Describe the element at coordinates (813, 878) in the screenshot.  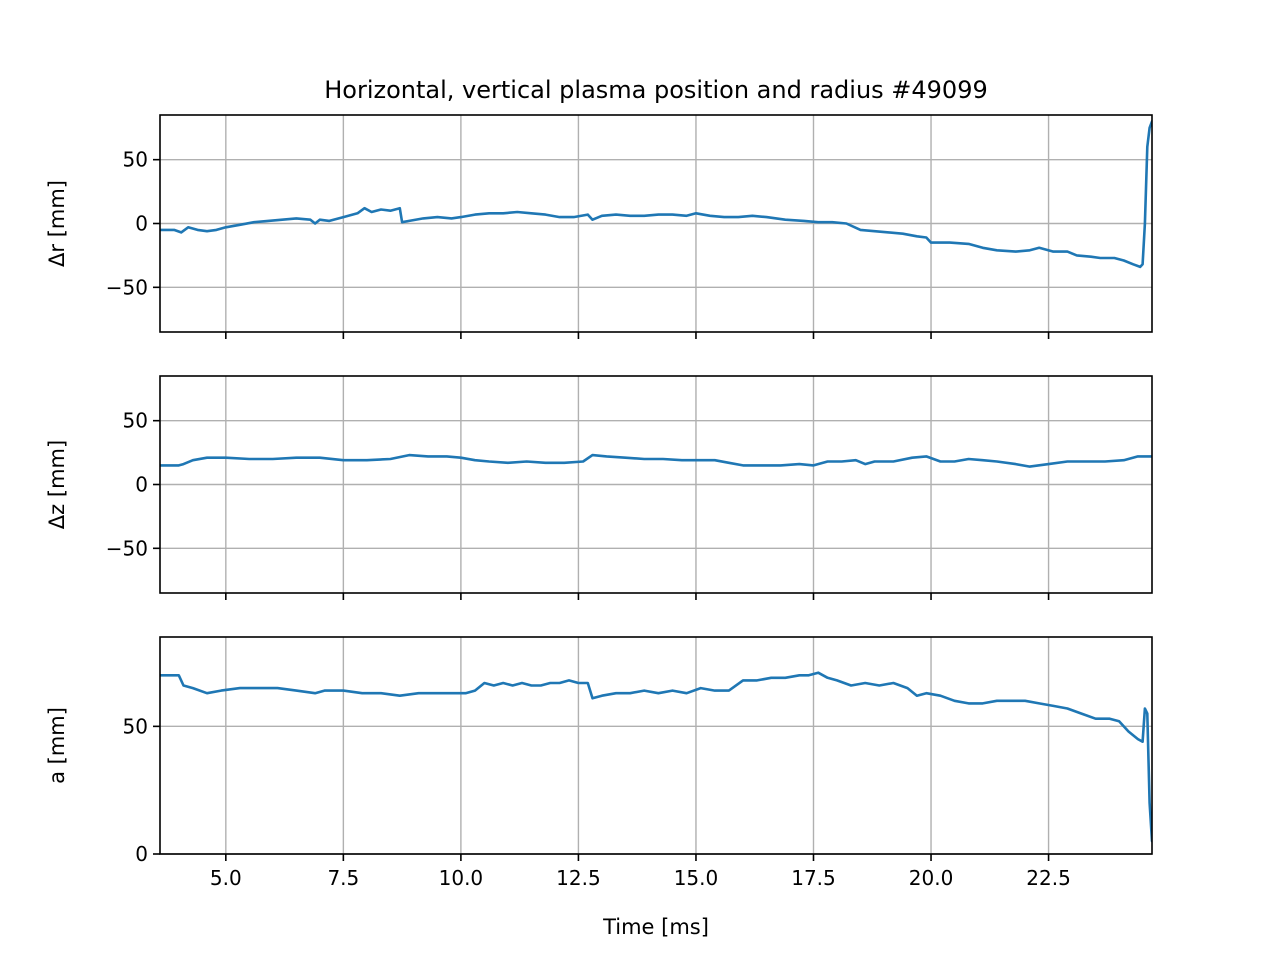
I see `x-tick-label: 17.5` at that location.